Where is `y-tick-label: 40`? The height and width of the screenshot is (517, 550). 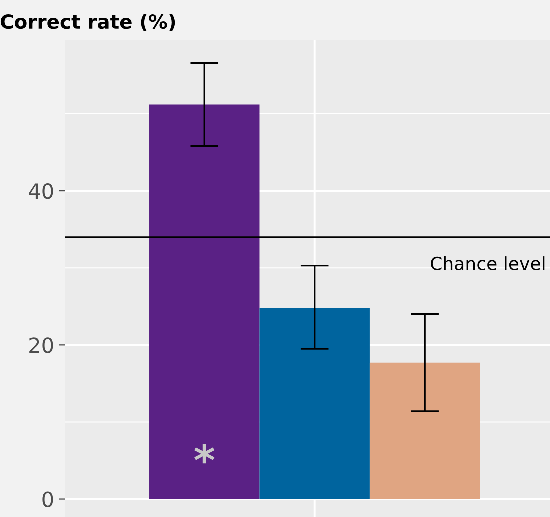 y-tick-label: 40 is located at coordinates (41, 191).